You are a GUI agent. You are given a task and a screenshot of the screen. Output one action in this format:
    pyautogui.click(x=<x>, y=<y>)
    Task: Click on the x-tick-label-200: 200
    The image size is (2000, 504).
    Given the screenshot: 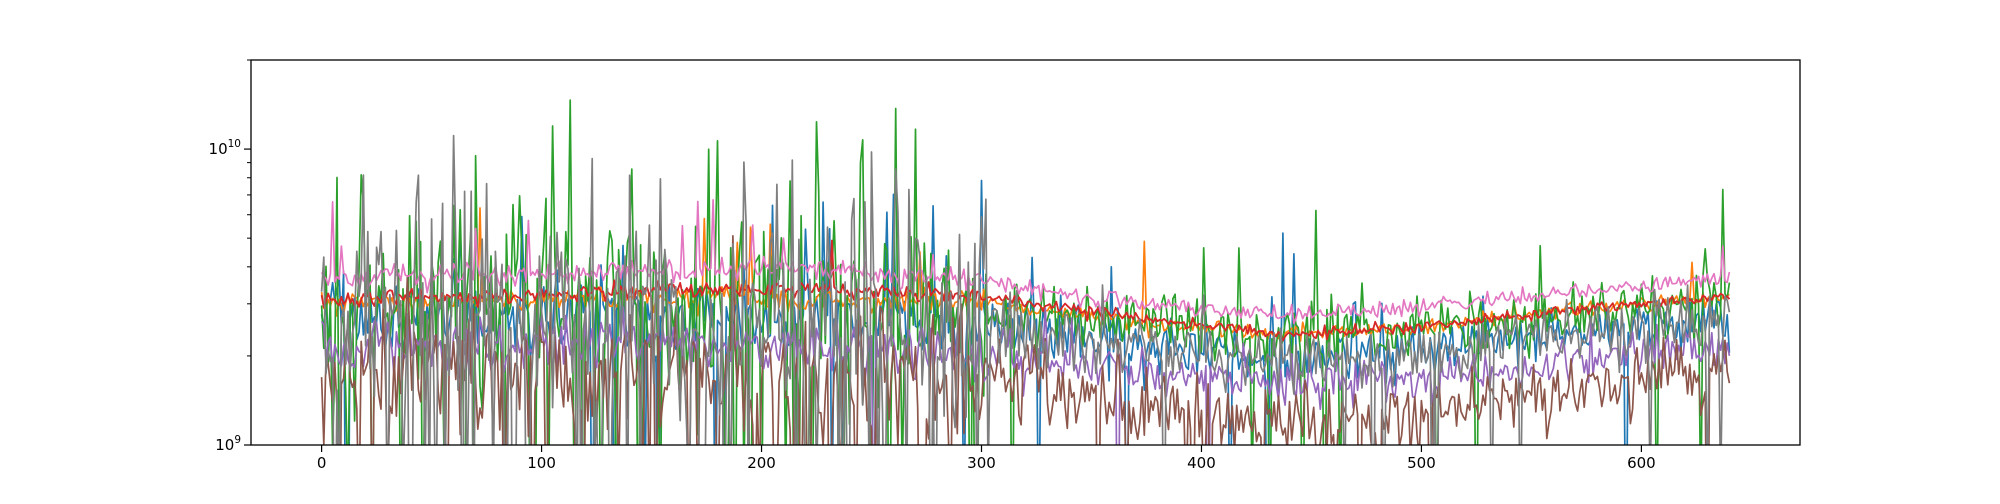 What is the action you would take?
    pyautogui.click(x=761, y=463)
    